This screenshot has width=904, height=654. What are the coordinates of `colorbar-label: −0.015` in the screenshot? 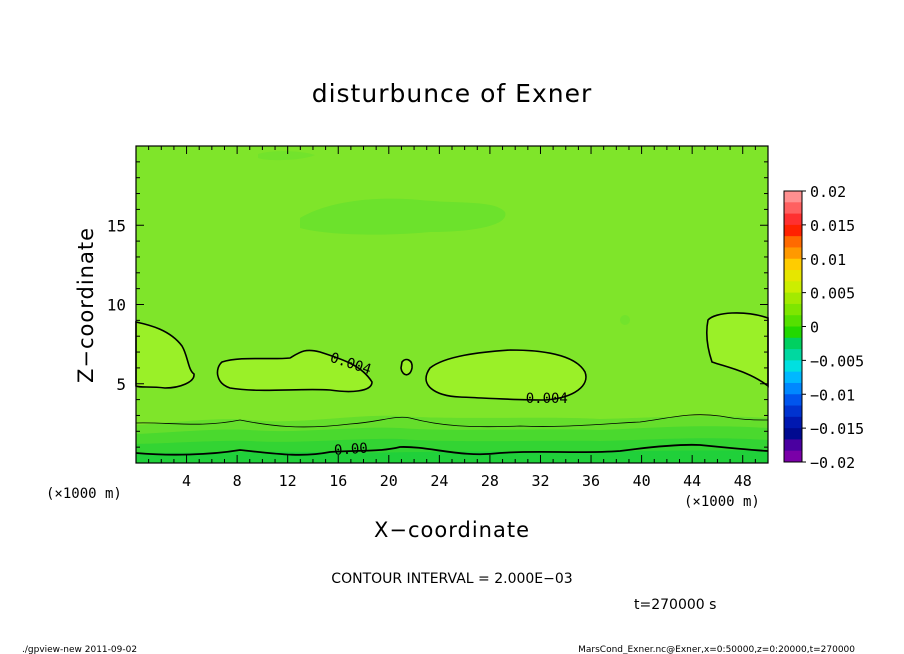 It's located at (837, 429).